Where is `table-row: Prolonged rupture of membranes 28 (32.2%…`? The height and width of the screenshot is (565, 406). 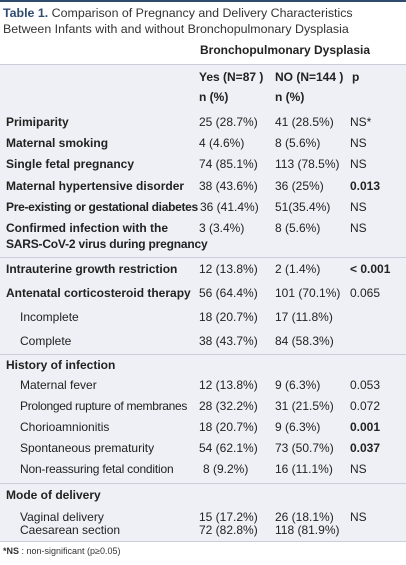
table-row: Prolonged rupture of membranes 28 (32.2%… is located at coordinates (203, 406).